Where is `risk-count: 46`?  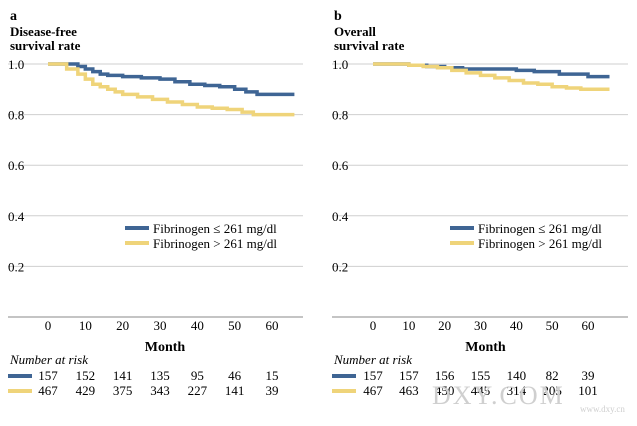
risk-count: 46 is located at coordinates (235, 375).